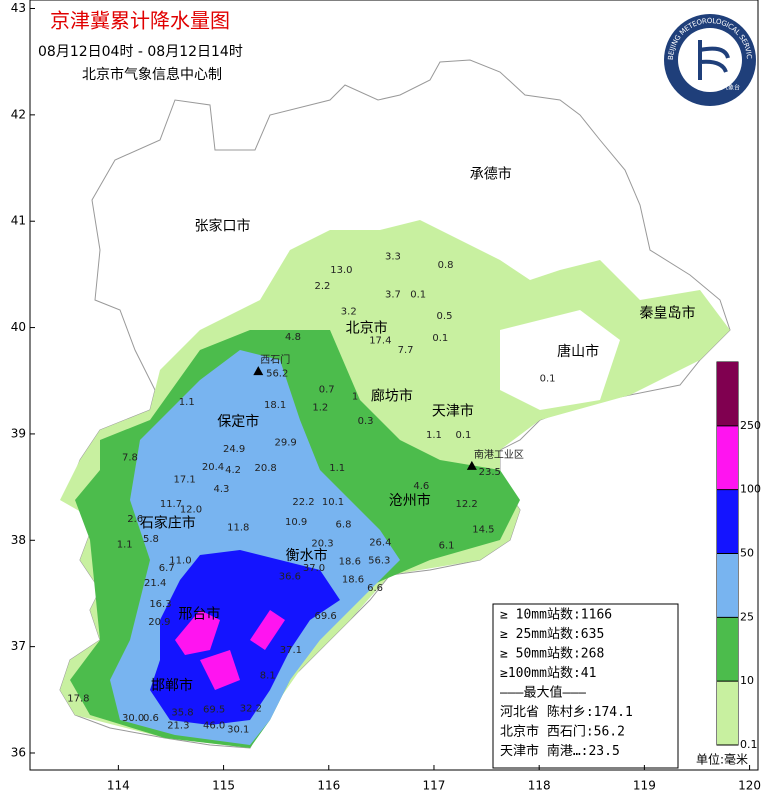  What do you see at coordinates (562, 732) in the screenshot?
I see `stats-row: 北京市 西石门:56.2` at bounding box center [562, 732].